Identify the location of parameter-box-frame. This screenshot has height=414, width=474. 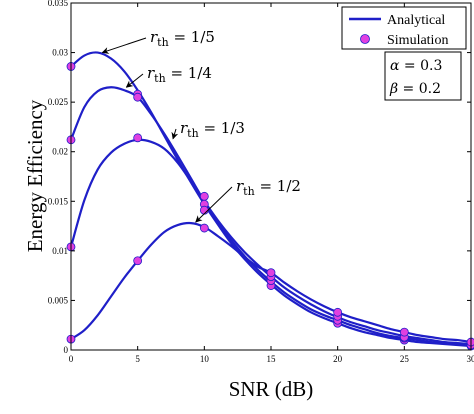
(423, 76).